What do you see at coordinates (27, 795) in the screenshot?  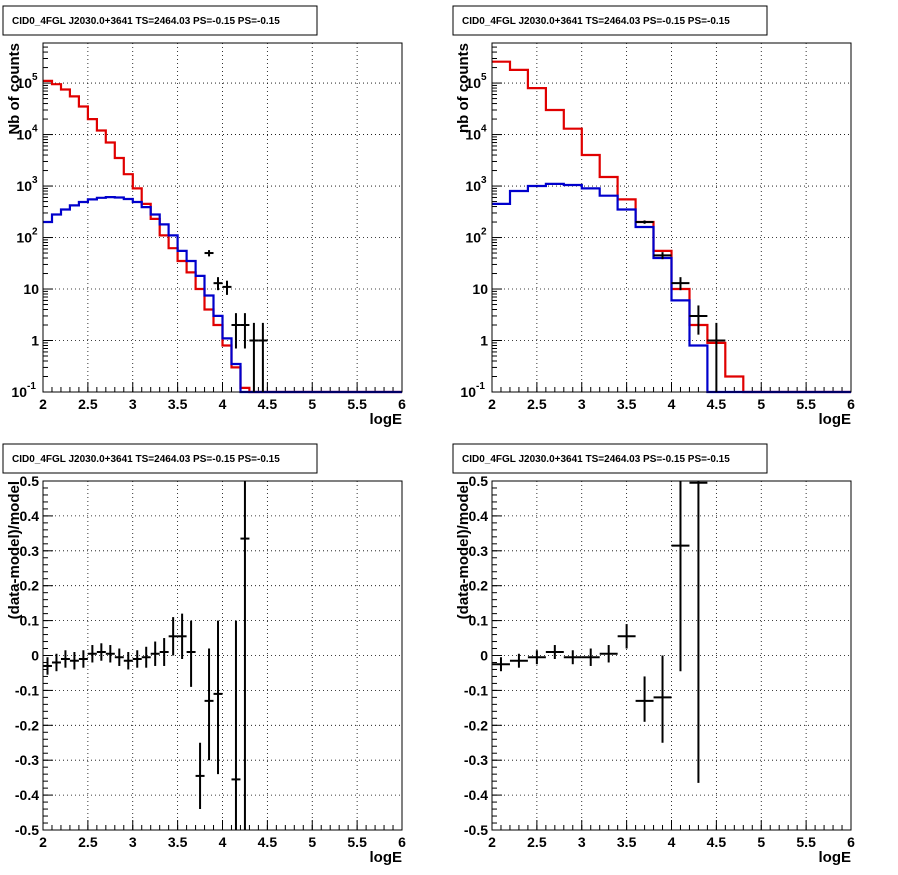 I see `y-tick-label: -0.4` at bounding box center [27, 795].